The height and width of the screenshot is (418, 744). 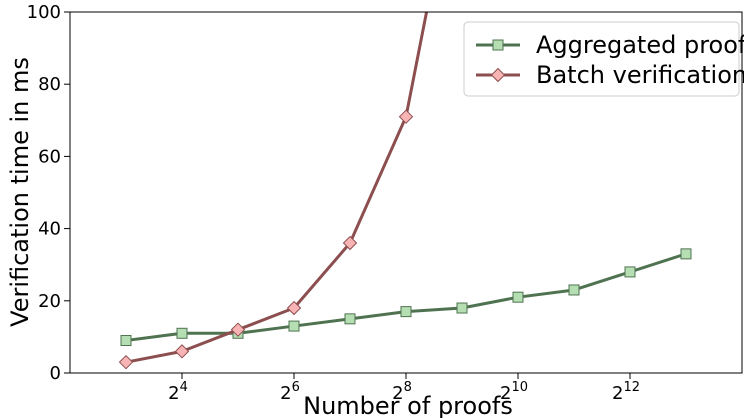 I want to click on legend-label: Batch verification, so click(x=640, y=75).